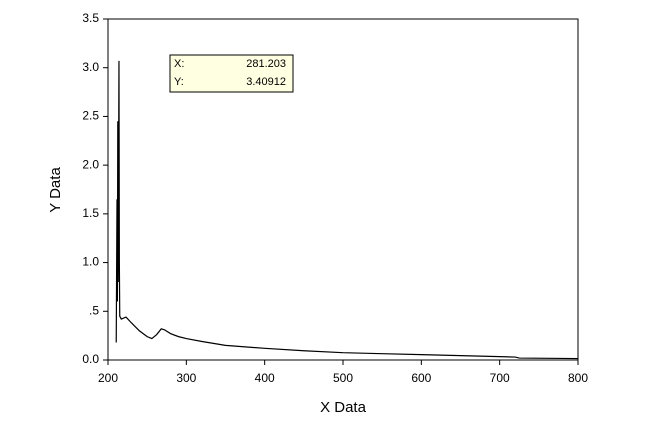 This screenshot has height=428, width=671. I want to click on x-tick-label: 500, so click(343, 378).